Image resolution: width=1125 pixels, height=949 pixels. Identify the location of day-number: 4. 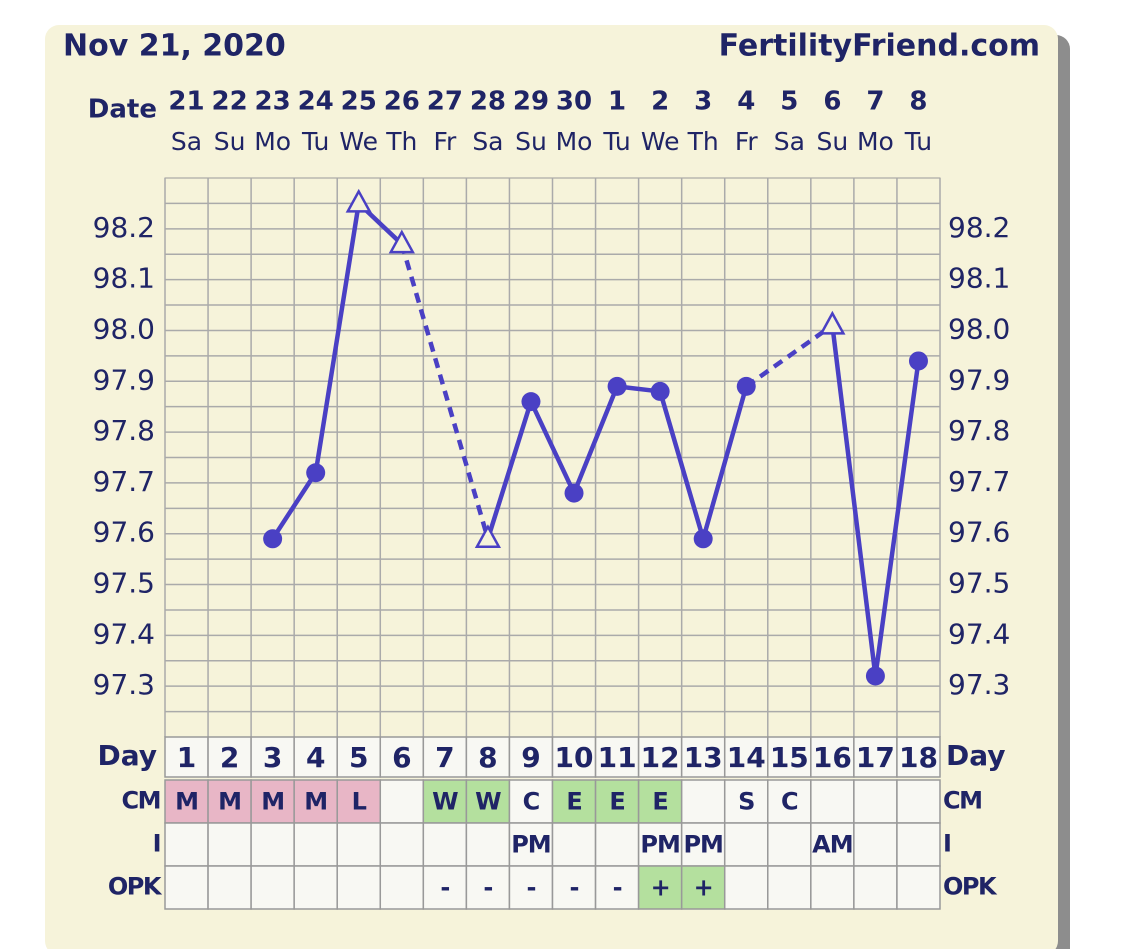
(315, 757).